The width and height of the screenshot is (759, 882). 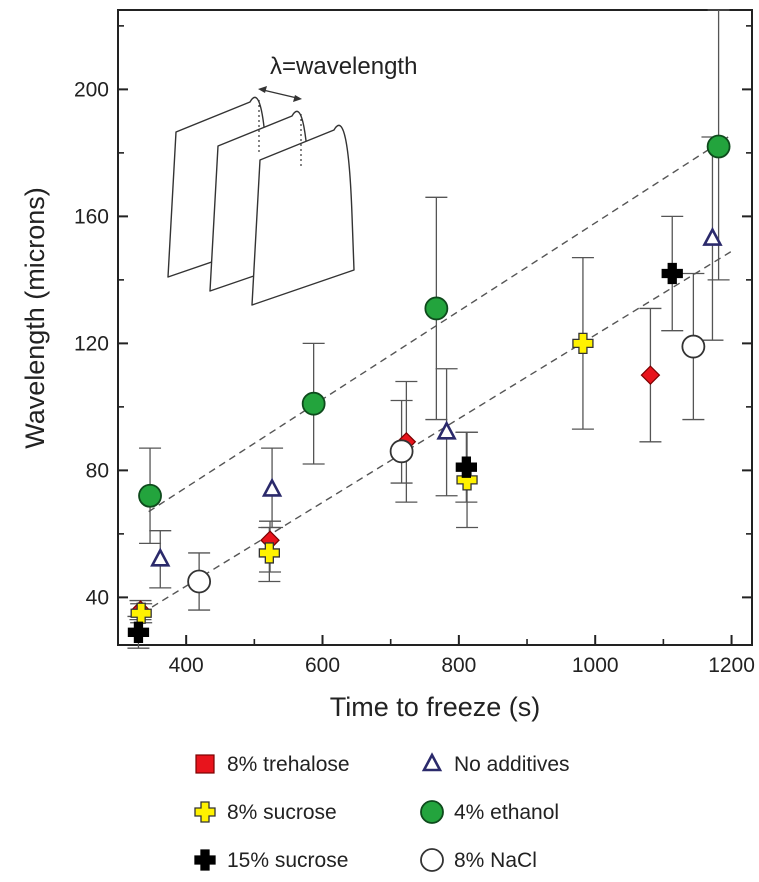 What do you see at coordinates (282, 812) in the screenshot?
I see `legend-label: 8% sucrose` at bounding box center [282, 812].